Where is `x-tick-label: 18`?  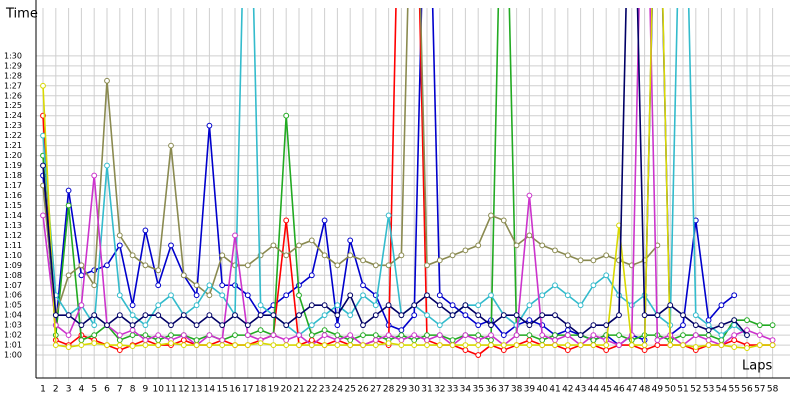 x-tick-label: 18 is located at coordinates (261, 390).